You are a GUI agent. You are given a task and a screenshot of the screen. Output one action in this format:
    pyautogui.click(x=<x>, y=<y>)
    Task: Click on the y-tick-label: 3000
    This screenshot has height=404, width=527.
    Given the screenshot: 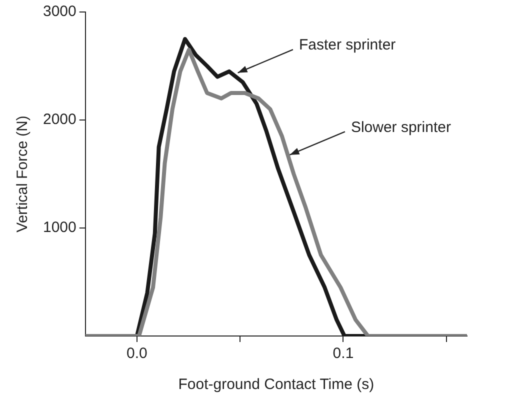 What is the action you would take?
    pyautogui.click(x=59, y=11)
    